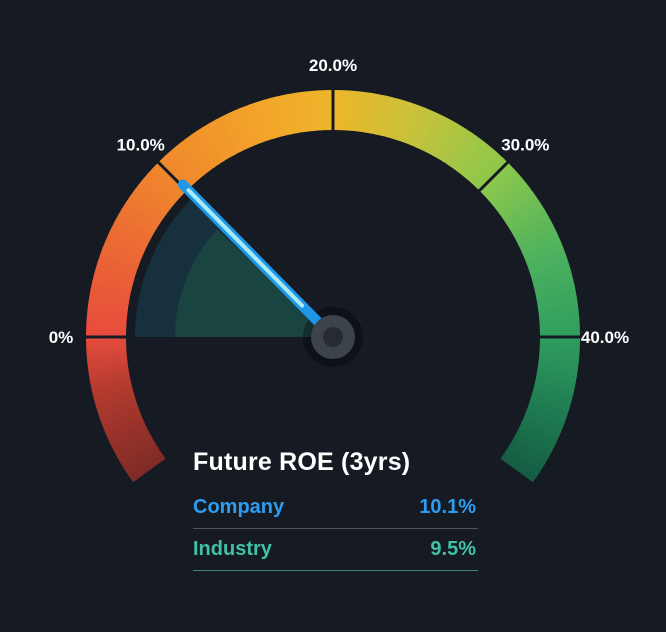 Image resolution: width=666 pixels, height=632 pixels. What do you see at coordinates (245, 248) in the screenshot?
I see `needle-highlight` at bounding box center [245, 248].